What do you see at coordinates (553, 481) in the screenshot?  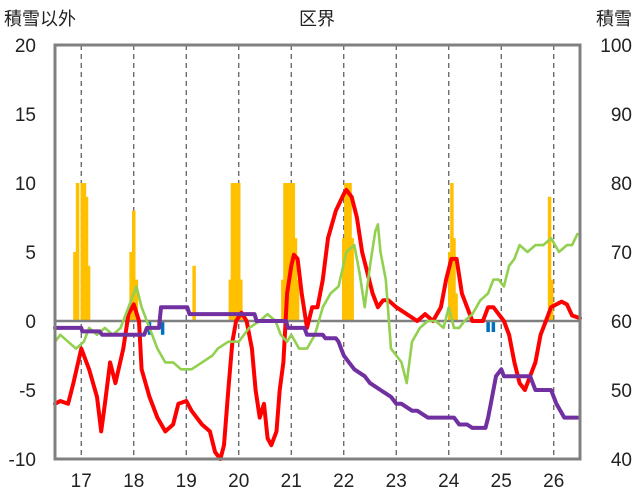 I see `x-tick-label: 26` at bounding box center [553, 481].